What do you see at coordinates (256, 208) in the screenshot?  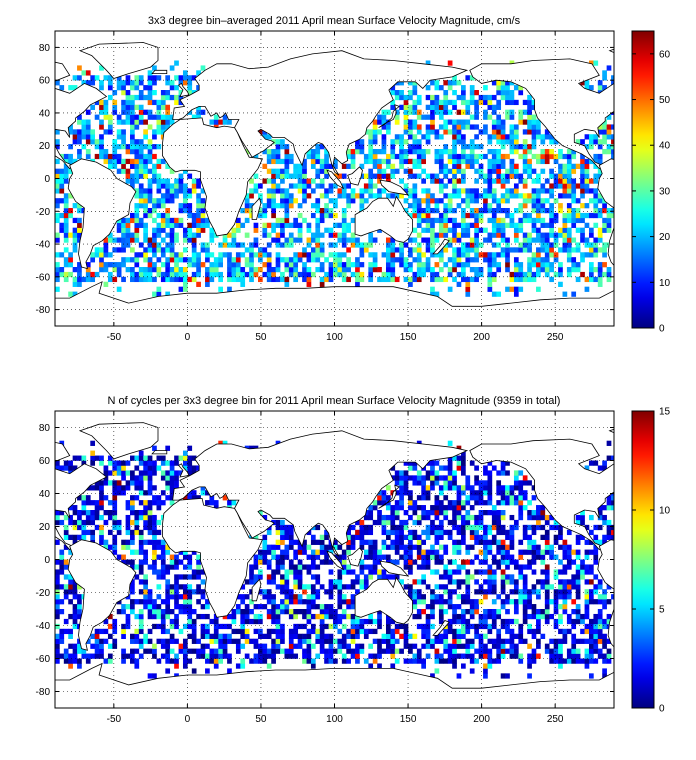 I see `land-outline` at bounding box center [256, 208].